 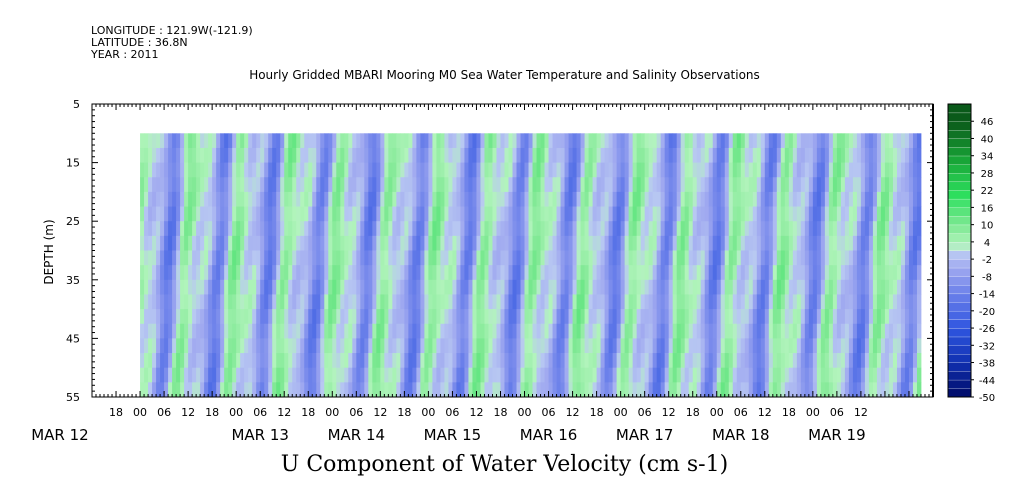 What do you see at coordinates (959, 169) in the screenshot?
I see `colorbar-swatch` at bounding box center [959, 169].